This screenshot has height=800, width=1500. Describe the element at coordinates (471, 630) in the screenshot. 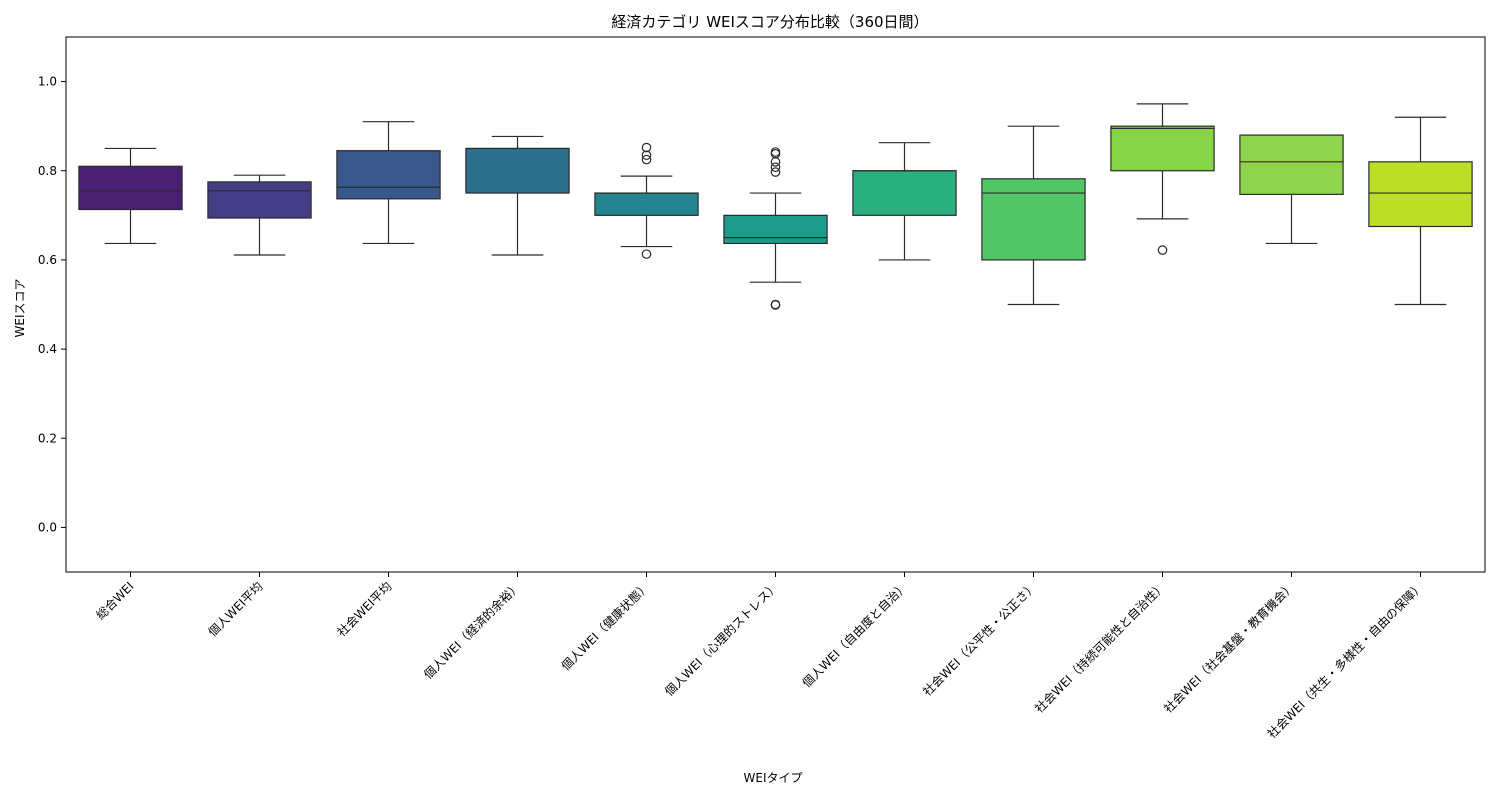

I see `x-tick-label: 個人WEI（経済的余裕）` at that location.